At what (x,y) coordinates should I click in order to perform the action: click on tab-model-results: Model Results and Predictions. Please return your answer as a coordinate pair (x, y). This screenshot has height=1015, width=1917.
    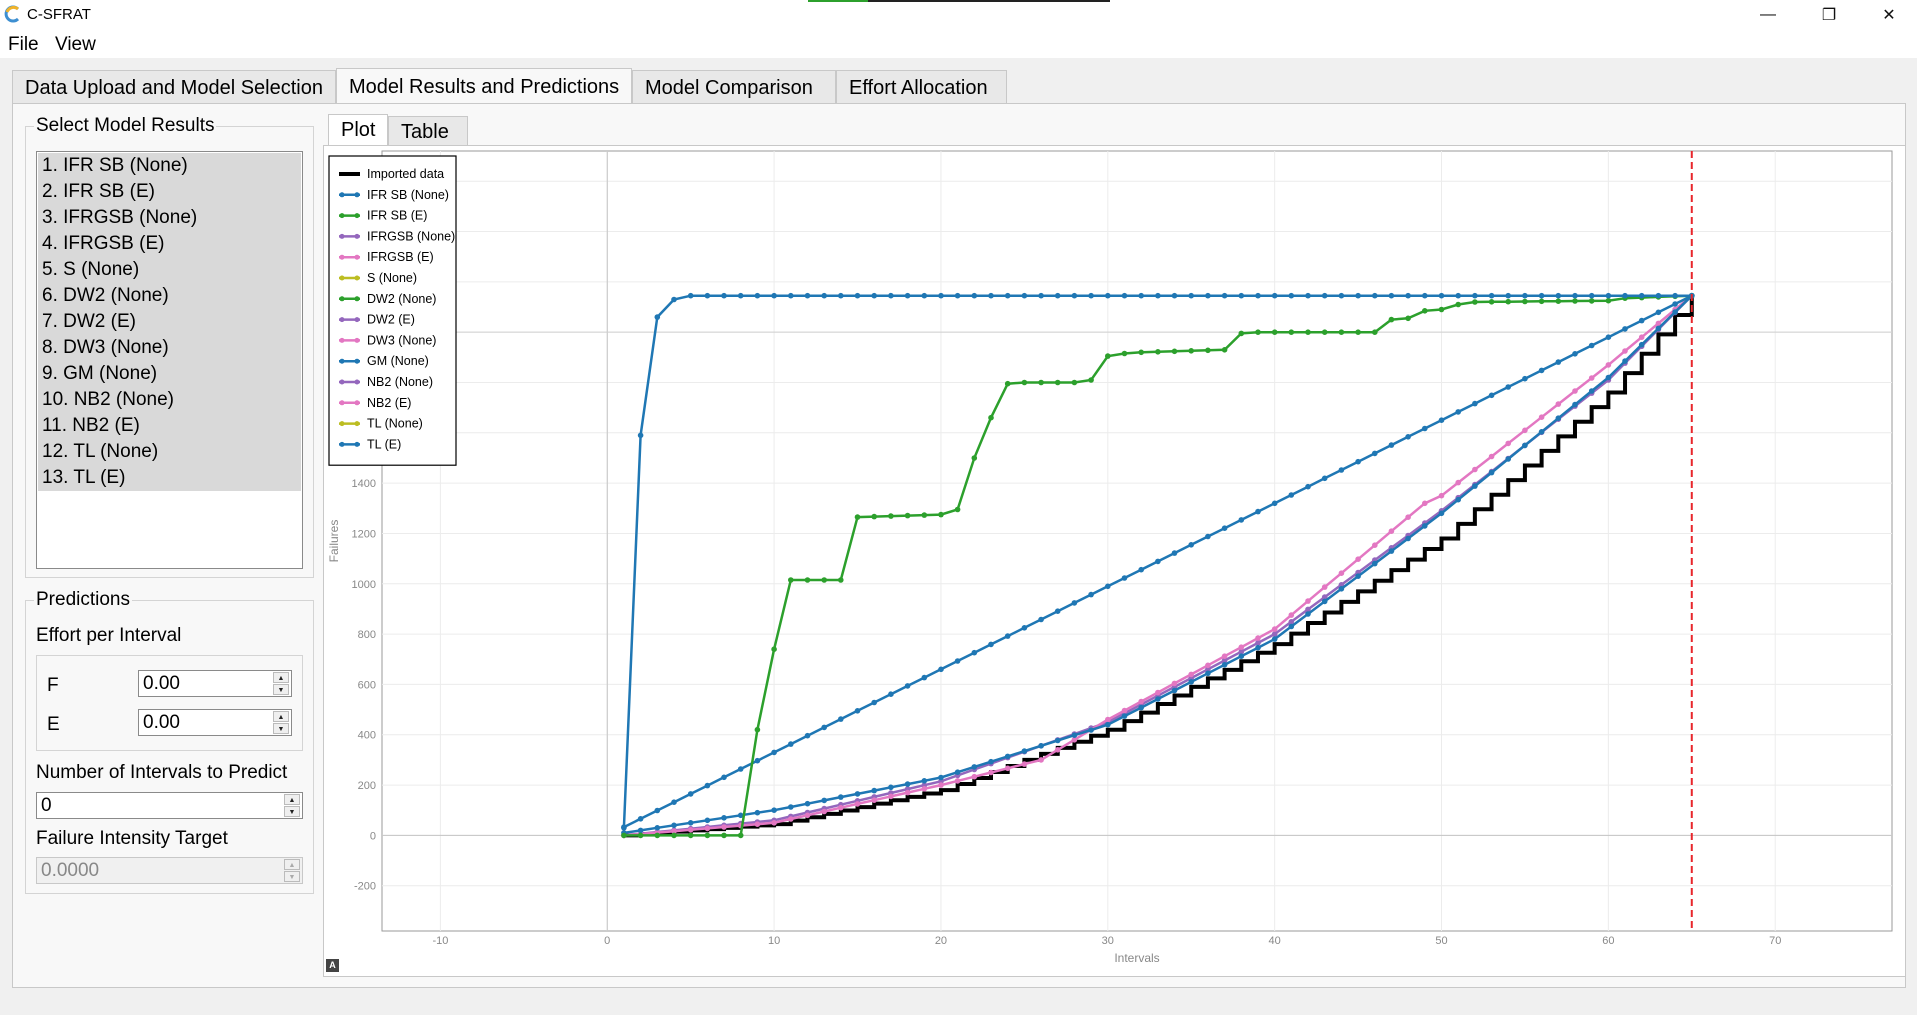
    Looking at the image, I should click on (484, 85).